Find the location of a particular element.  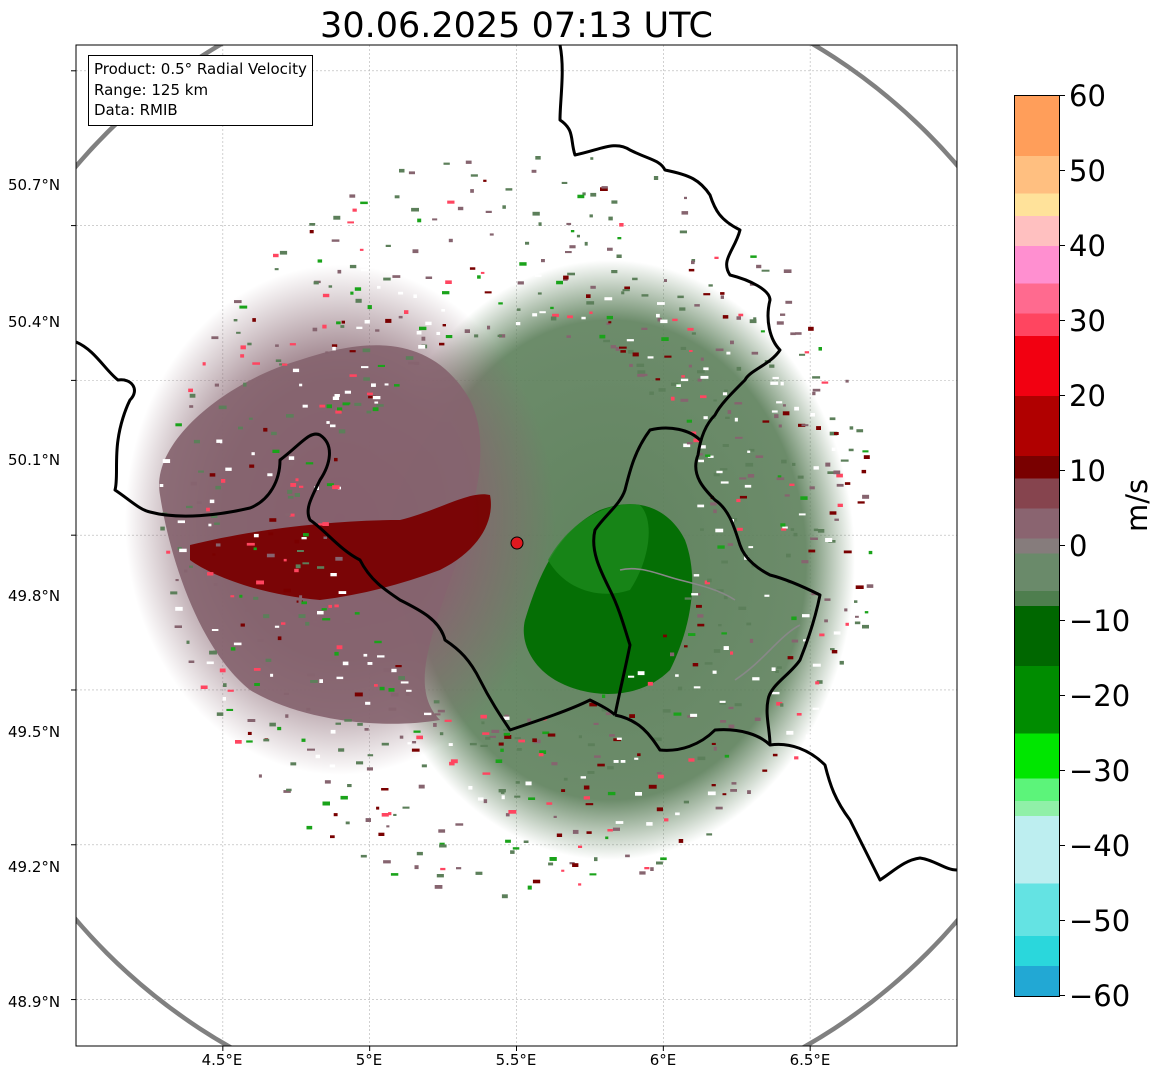

border-be-lu-de is located at coordinates (690, 395).